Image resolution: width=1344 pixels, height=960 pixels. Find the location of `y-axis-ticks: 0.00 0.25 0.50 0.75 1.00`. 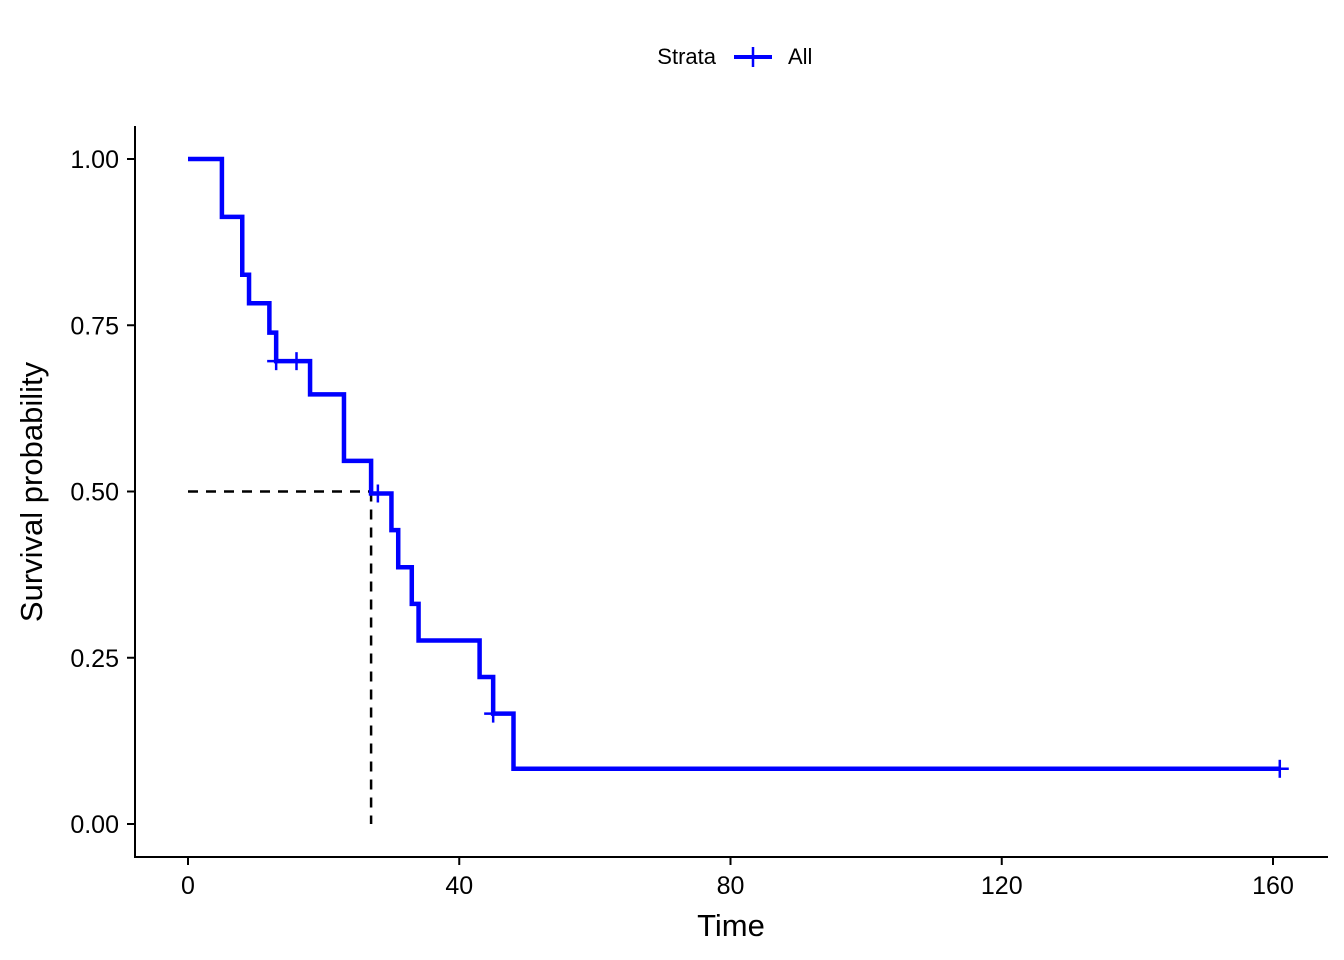

y-axis-ticks: 0.00 0.25 0.50 0.75 1.00 is located at coordinates (102, 492).